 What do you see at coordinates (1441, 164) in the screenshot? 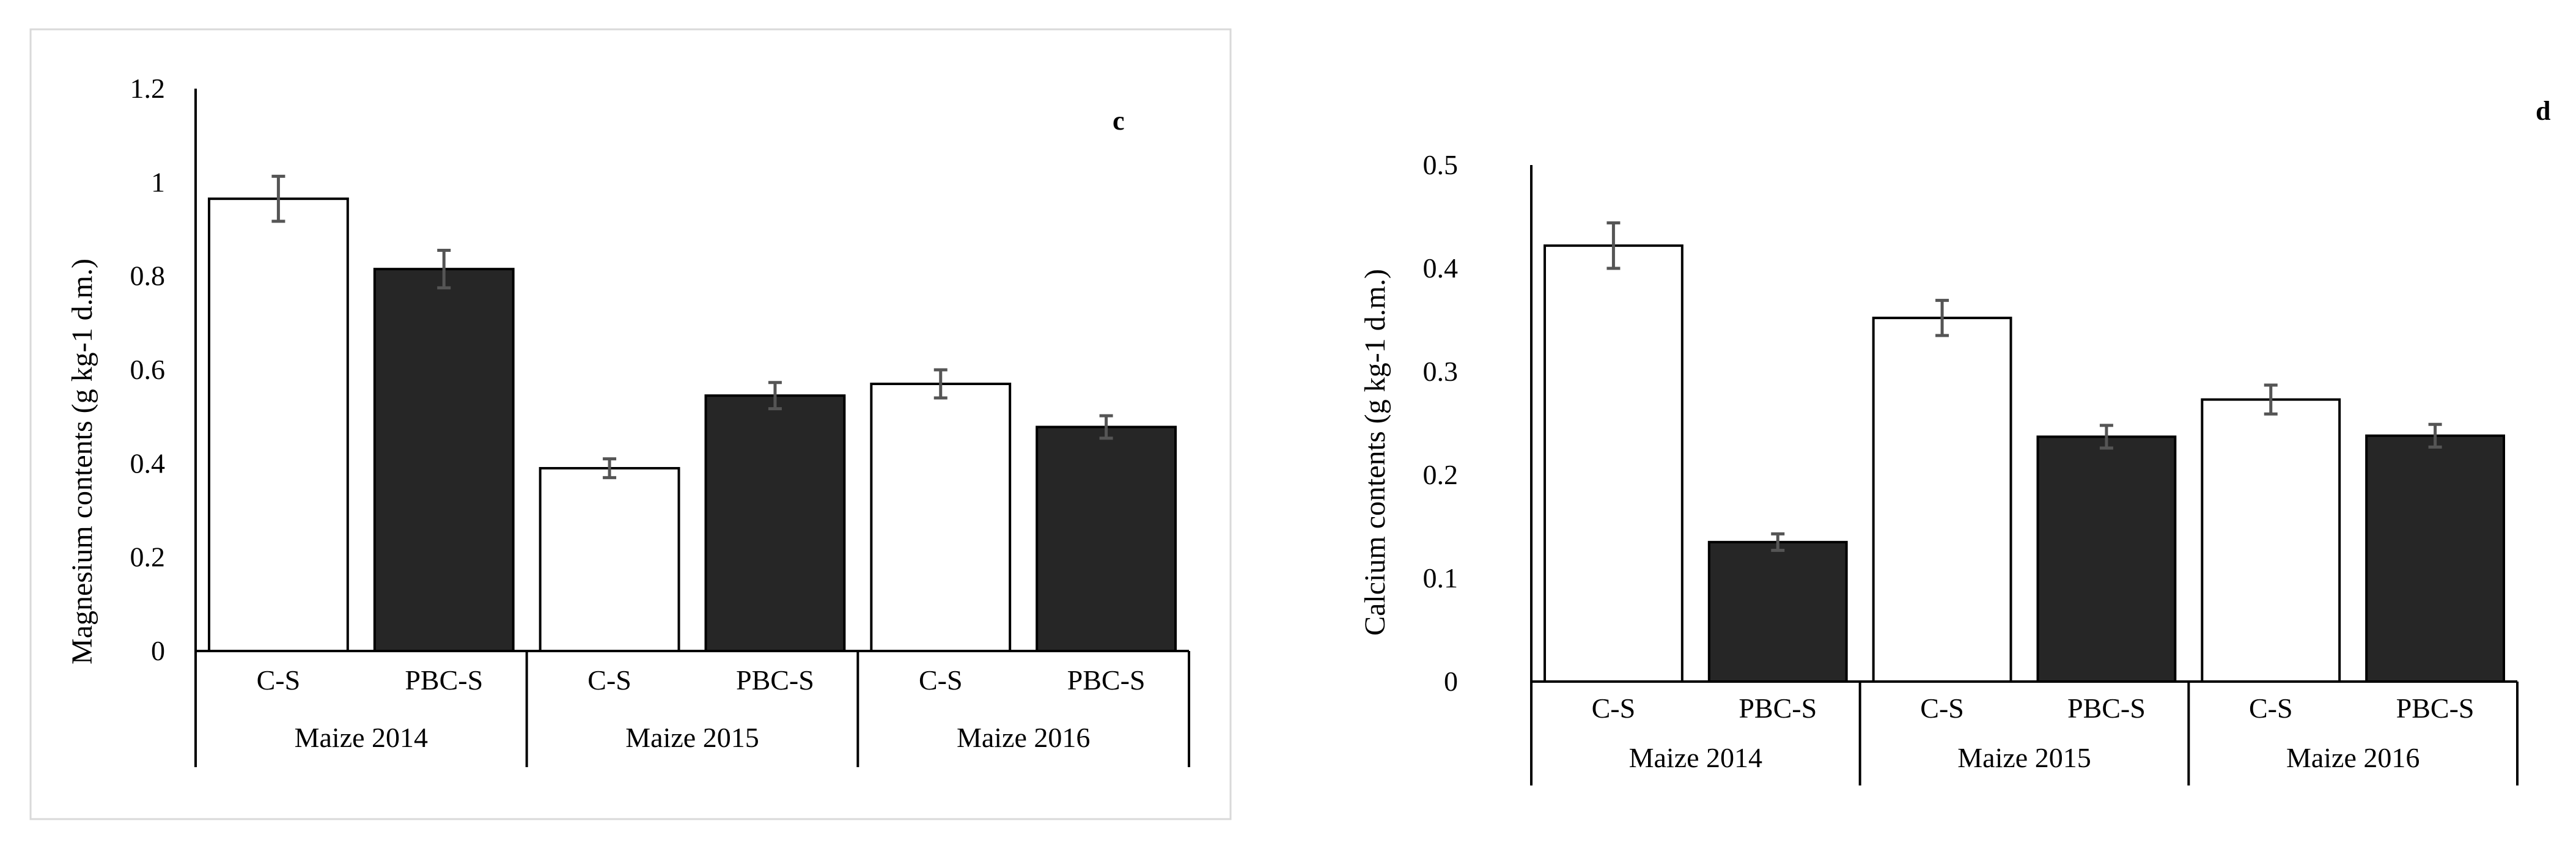
I see `y-tick-label: 0.5` at bounding box center [1441, 164].